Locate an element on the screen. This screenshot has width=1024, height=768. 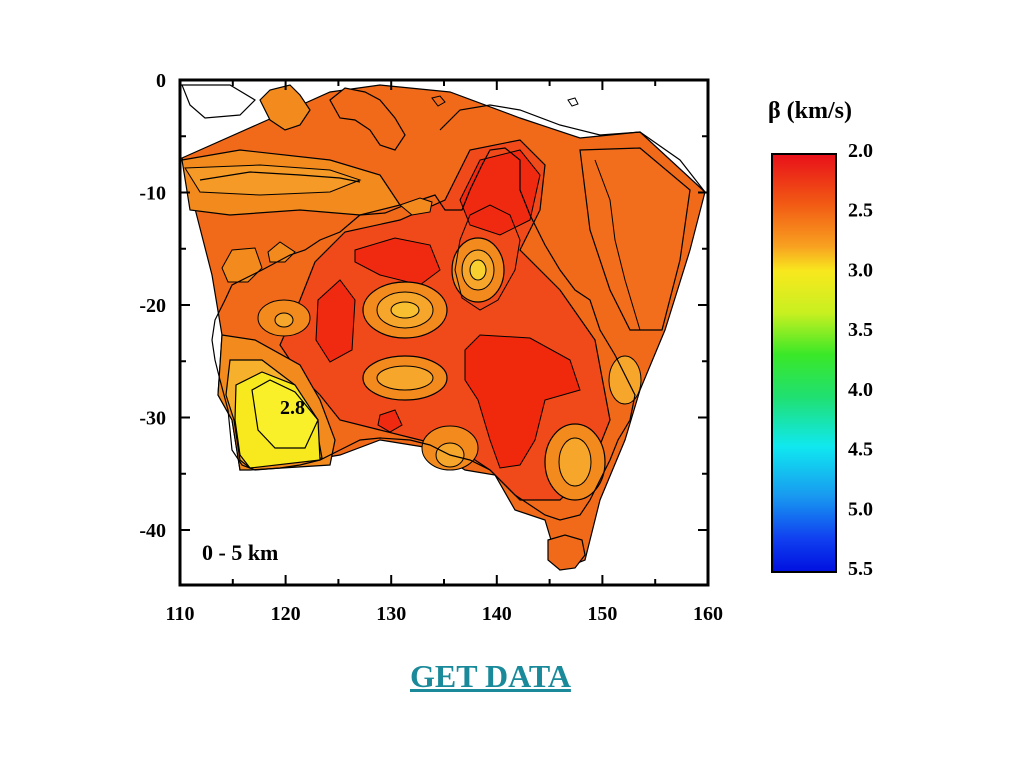
colorbar-tick-label: 3.0 is located at coordinates (860, 270).